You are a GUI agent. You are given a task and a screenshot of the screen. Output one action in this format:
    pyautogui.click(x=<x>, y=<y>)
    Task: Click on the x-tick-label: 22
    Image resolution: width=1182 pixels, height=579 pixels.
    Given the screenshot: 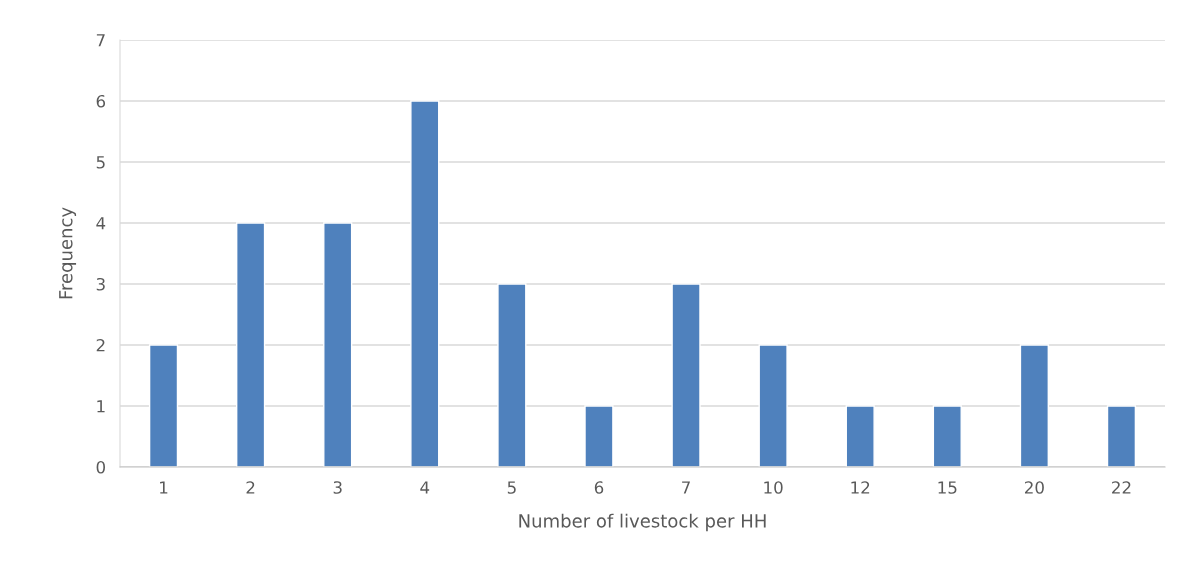 What is the action you would take?
    pyautogui.click(x=1121, y=487)
    